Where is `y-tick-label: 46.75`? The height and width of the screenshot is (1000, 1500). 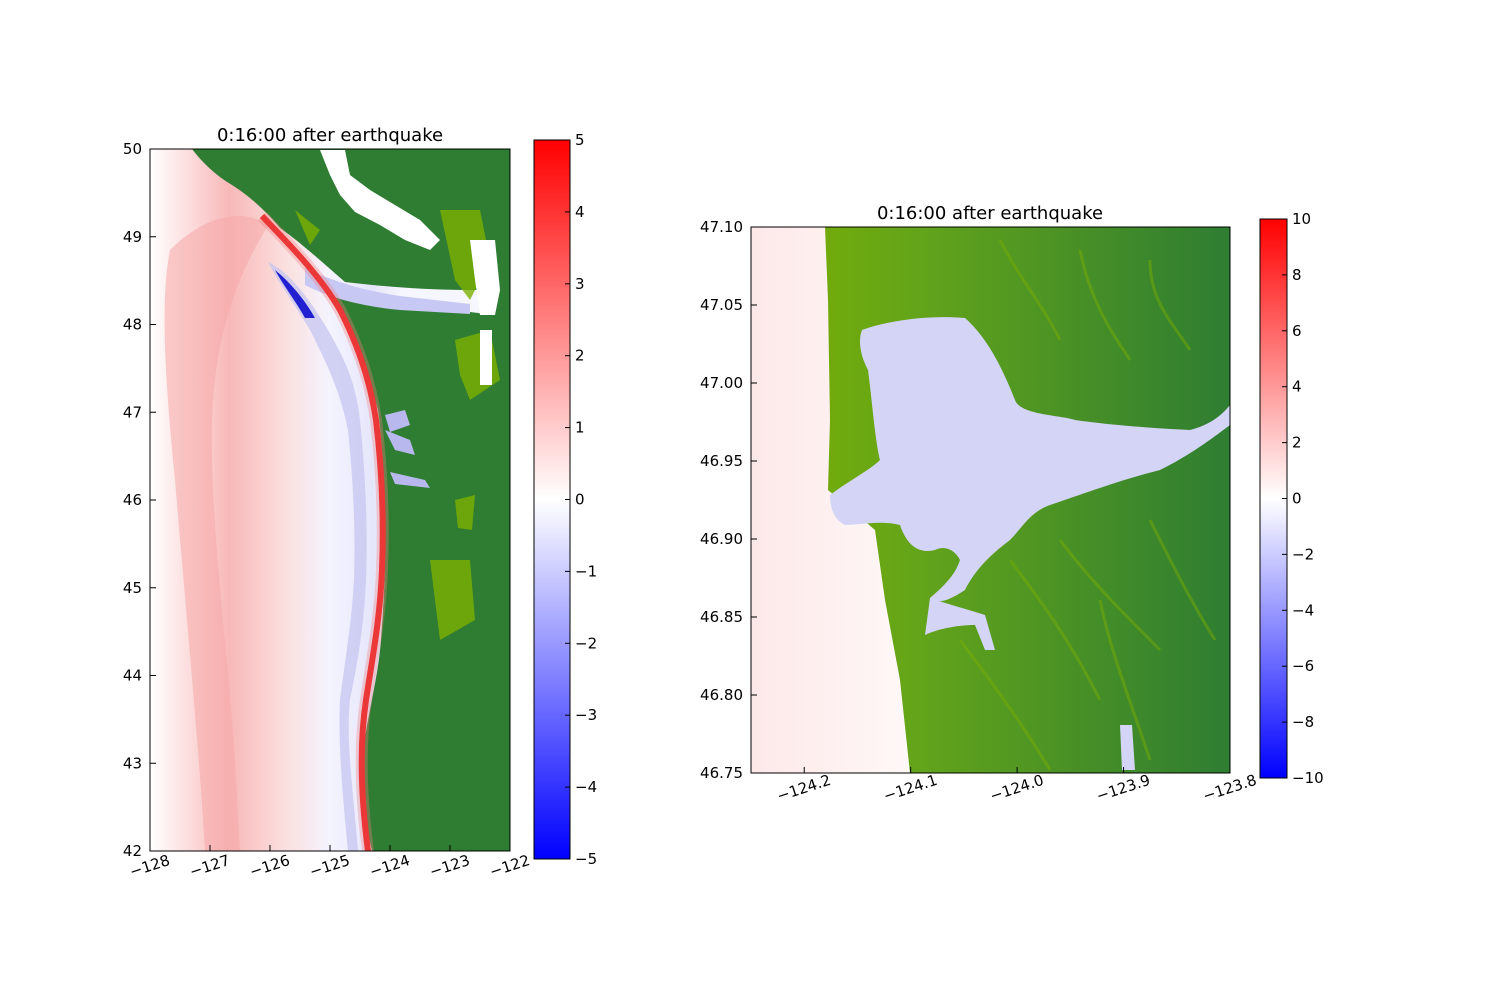 y-tick-label: 46.75 is located at coordinates (721, 773).